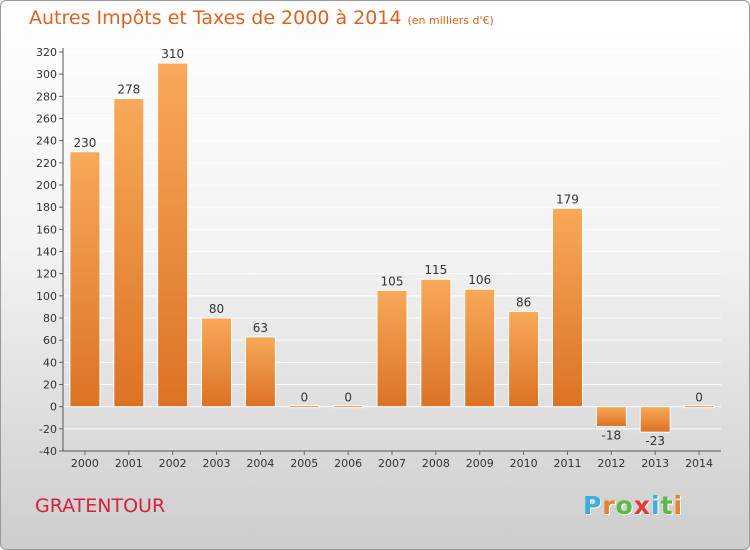 Image resolution: width=750 pixels, height=550 pixels. What do you see at coordinates (46, 96) in the screenshot?
I see `y-tick-label: 280` at bounding box center [46, 96].